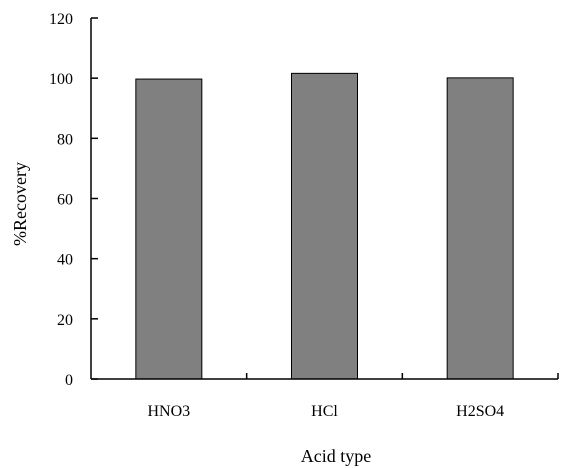 This screenshot has height=468, width=568. What do you see at coordinates (69, 380) in the screenshot?
I see `y-tick-label: 0` at bounding box center [69, 380].